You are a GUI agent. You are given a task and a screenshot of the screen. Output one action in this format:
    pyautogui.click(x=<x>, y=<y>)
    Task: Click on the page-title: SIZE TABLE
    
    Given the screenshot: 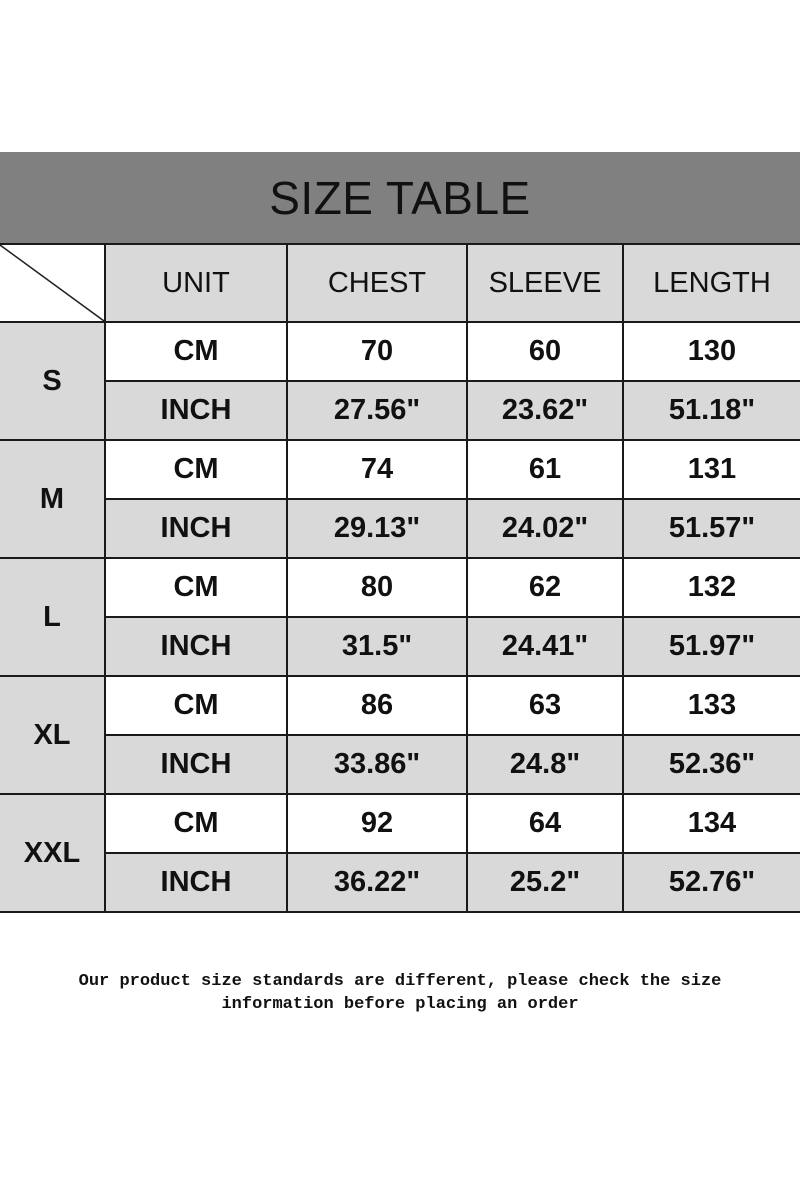 What is the action you would take?
    pyautogui.click(x=400, y=198)
    